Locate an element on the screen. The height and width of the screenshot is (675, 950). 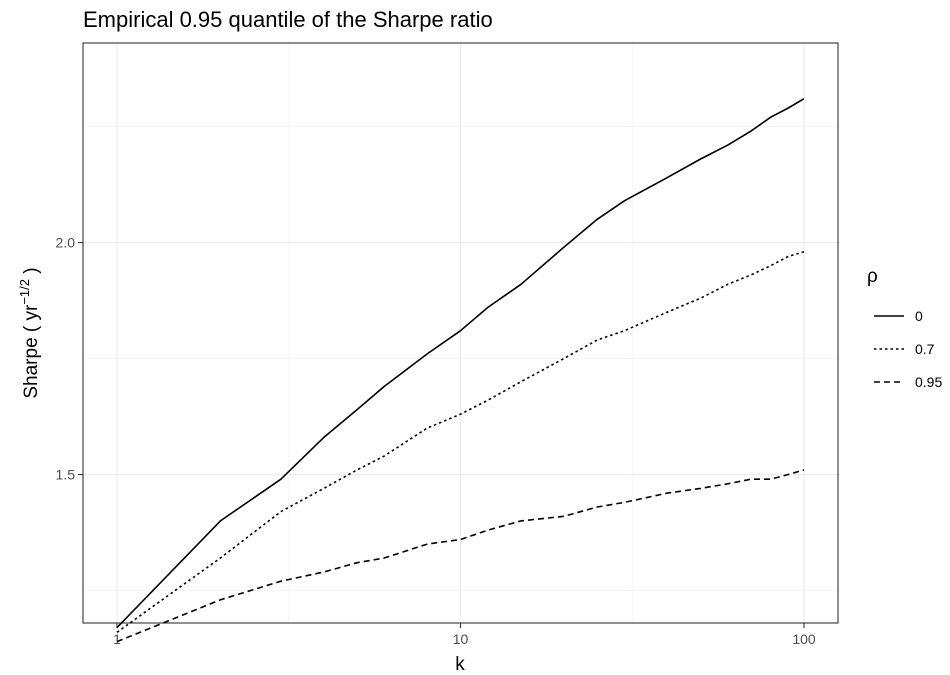
legend-title: ρ is located at coordinates (872, 276).